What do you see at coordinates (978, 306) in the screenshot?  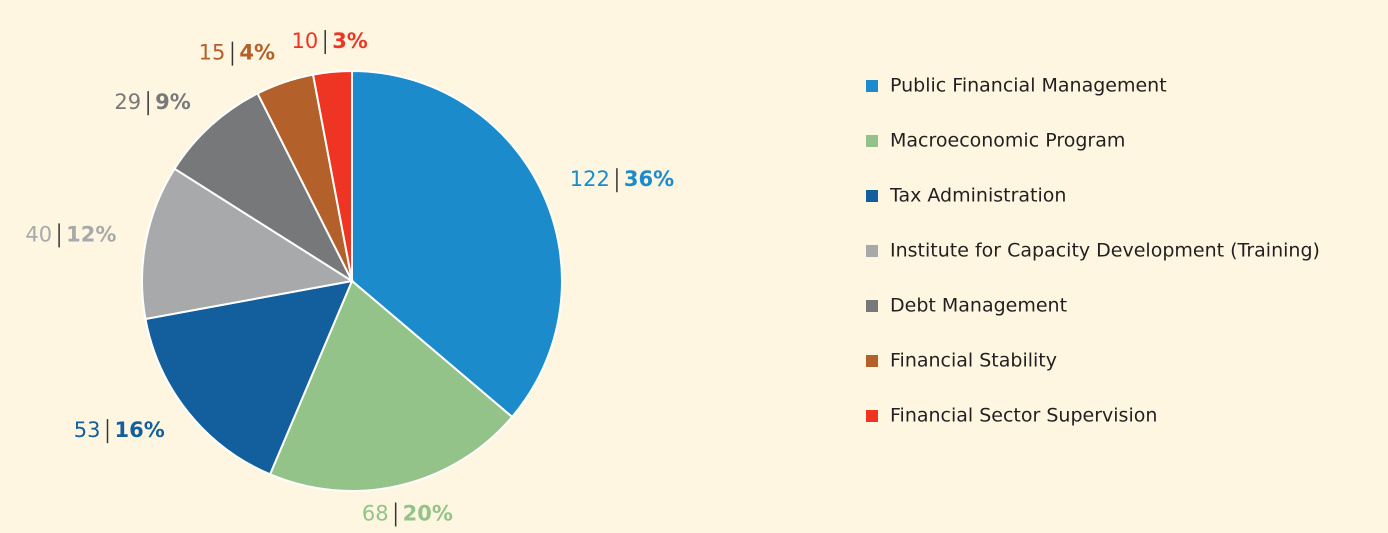 I see `legend-label: Debt Management` at bounding box center [978, 306].